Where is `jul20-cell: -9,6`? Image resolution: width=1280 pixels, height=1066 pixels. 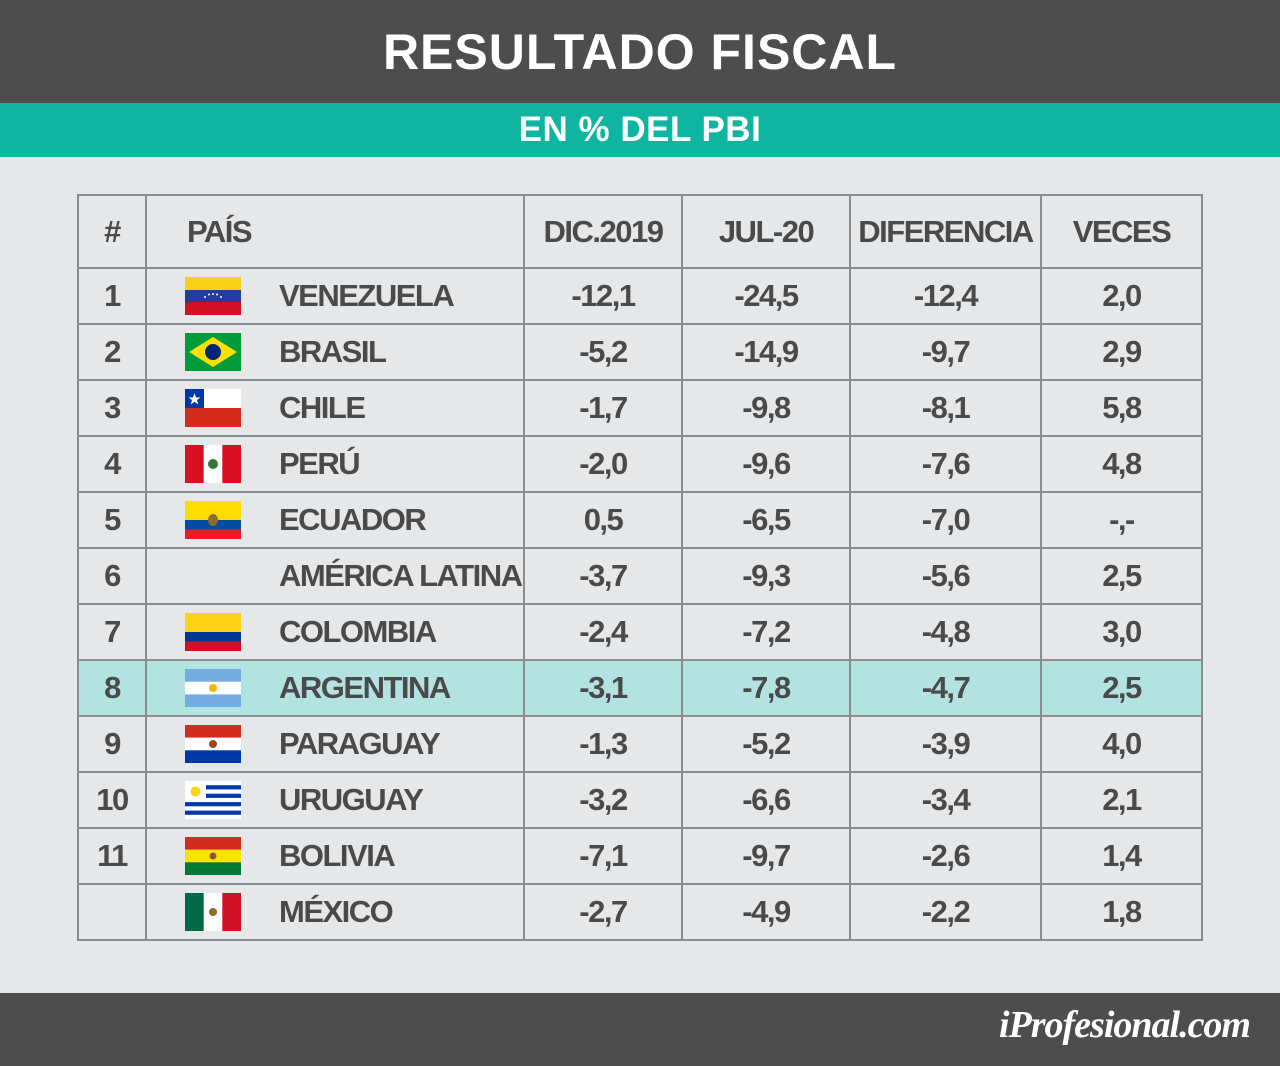
jul20-cell: -9,6 is located at coordinates (766, 464).